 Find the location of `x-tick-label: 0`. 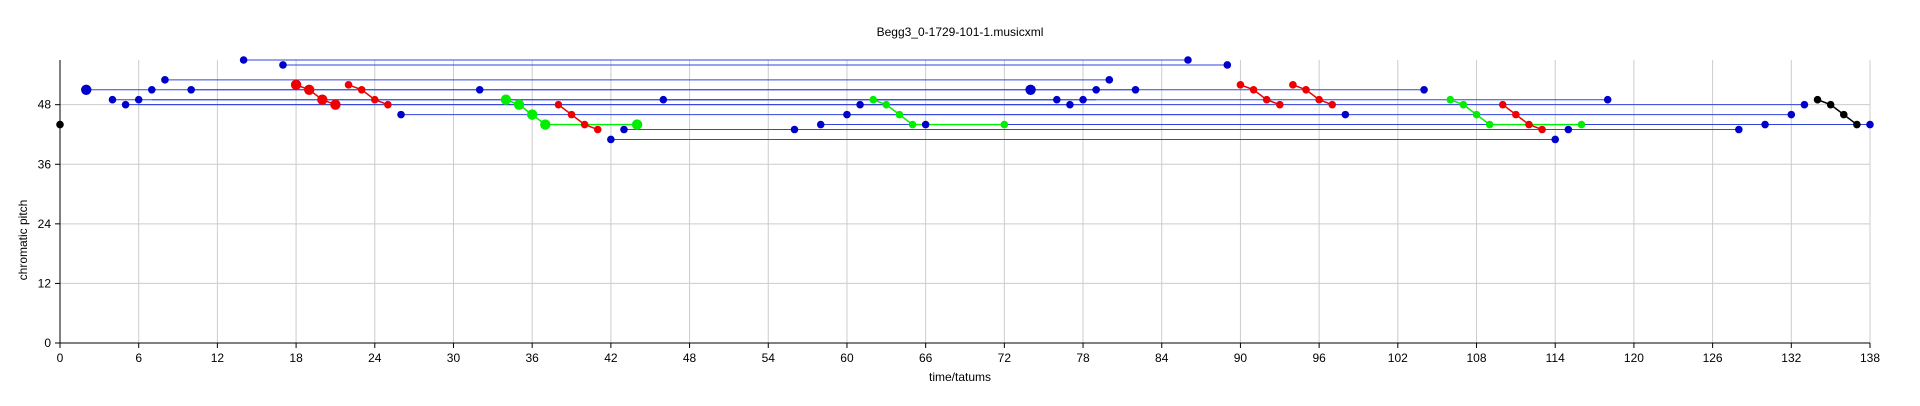

x-tick-label: 0 is located at coordinates (60, 358).